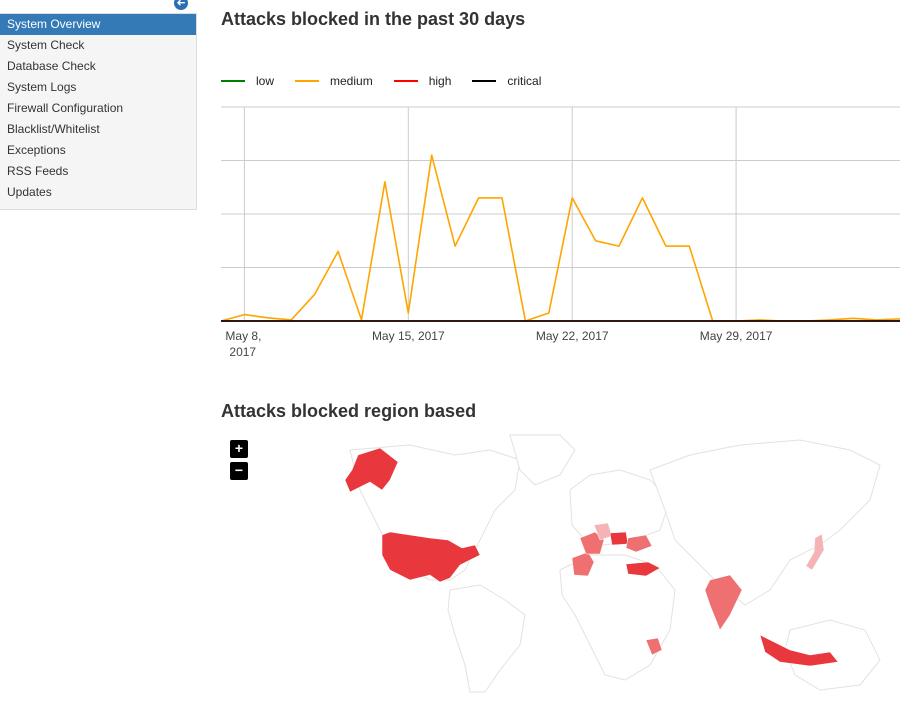  What do you see at coordinates (65, 108) in the screenshot?
I see `sidebar-item-firewall-configuration: Firewall Configuration` at bounding box center [65, 108].